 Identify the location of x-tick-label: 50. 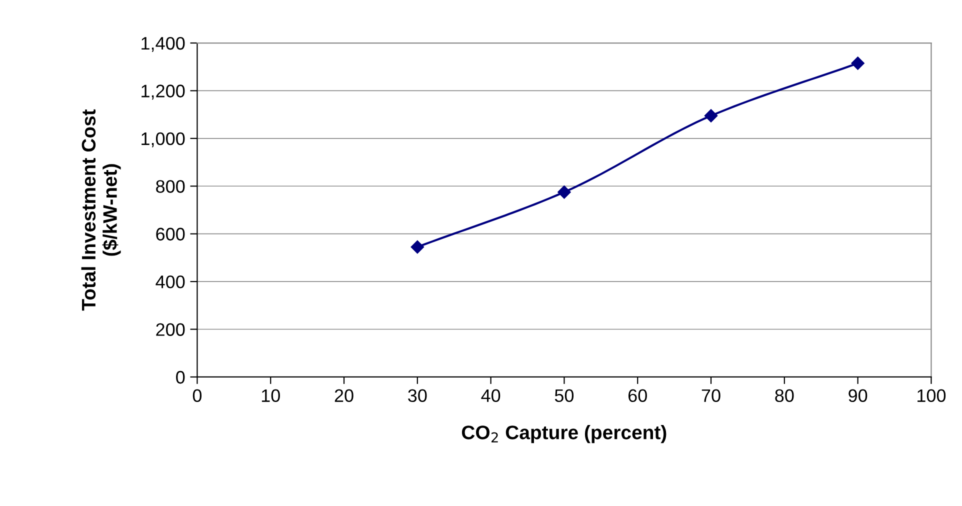
(564, 395).